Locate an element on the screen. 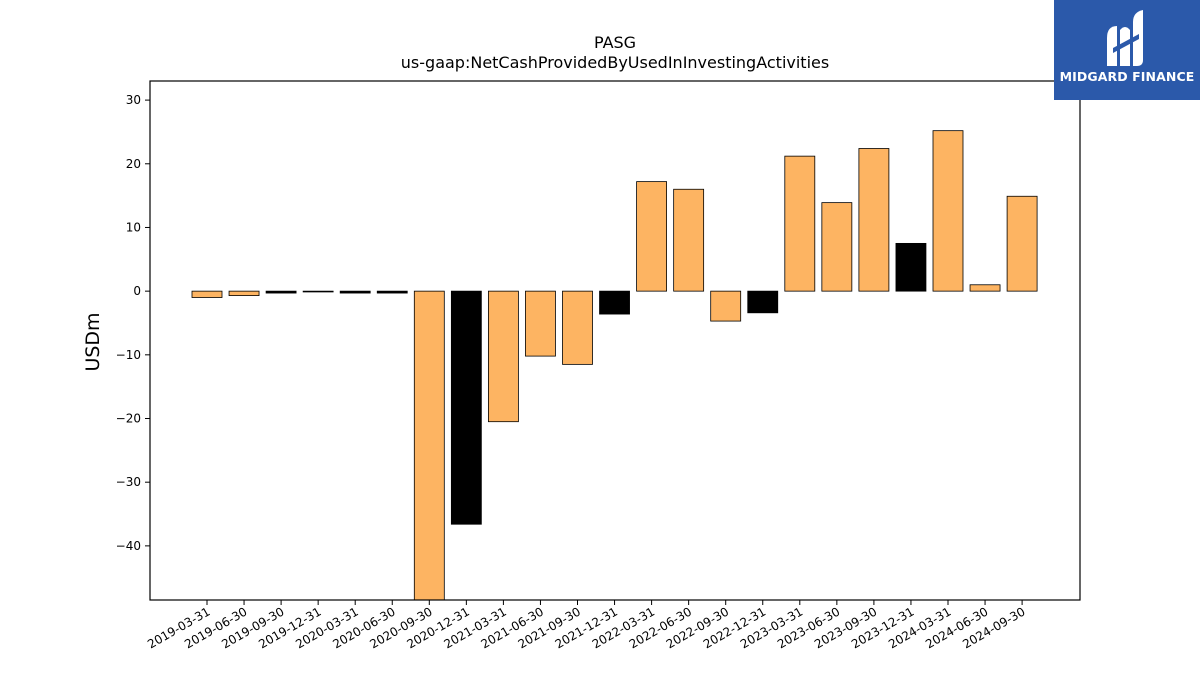  y-tick-label: −10 is located at coordinates (128, 355).